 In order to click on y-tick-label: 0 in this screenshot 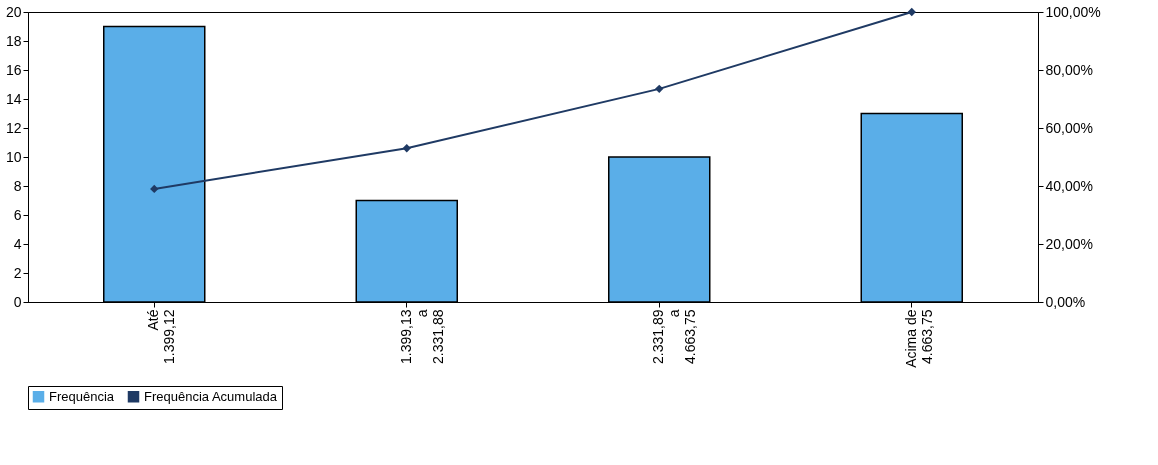, I will do `click(17, 301)`.